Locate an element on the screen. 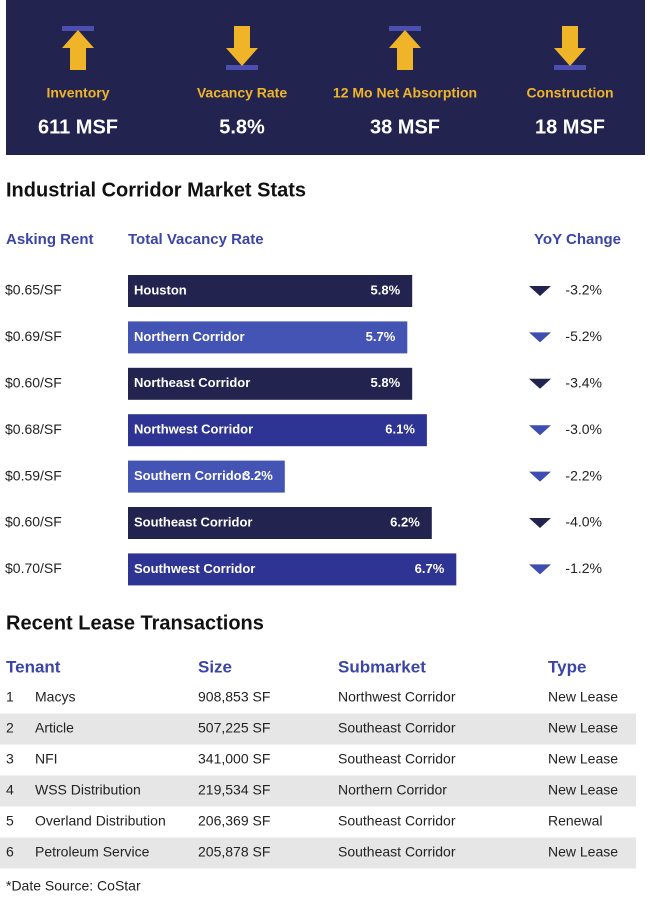 The width and height of the screenshot is (650, 910). table-cell: Northwest Corridor is located at coordinates (397, 697).